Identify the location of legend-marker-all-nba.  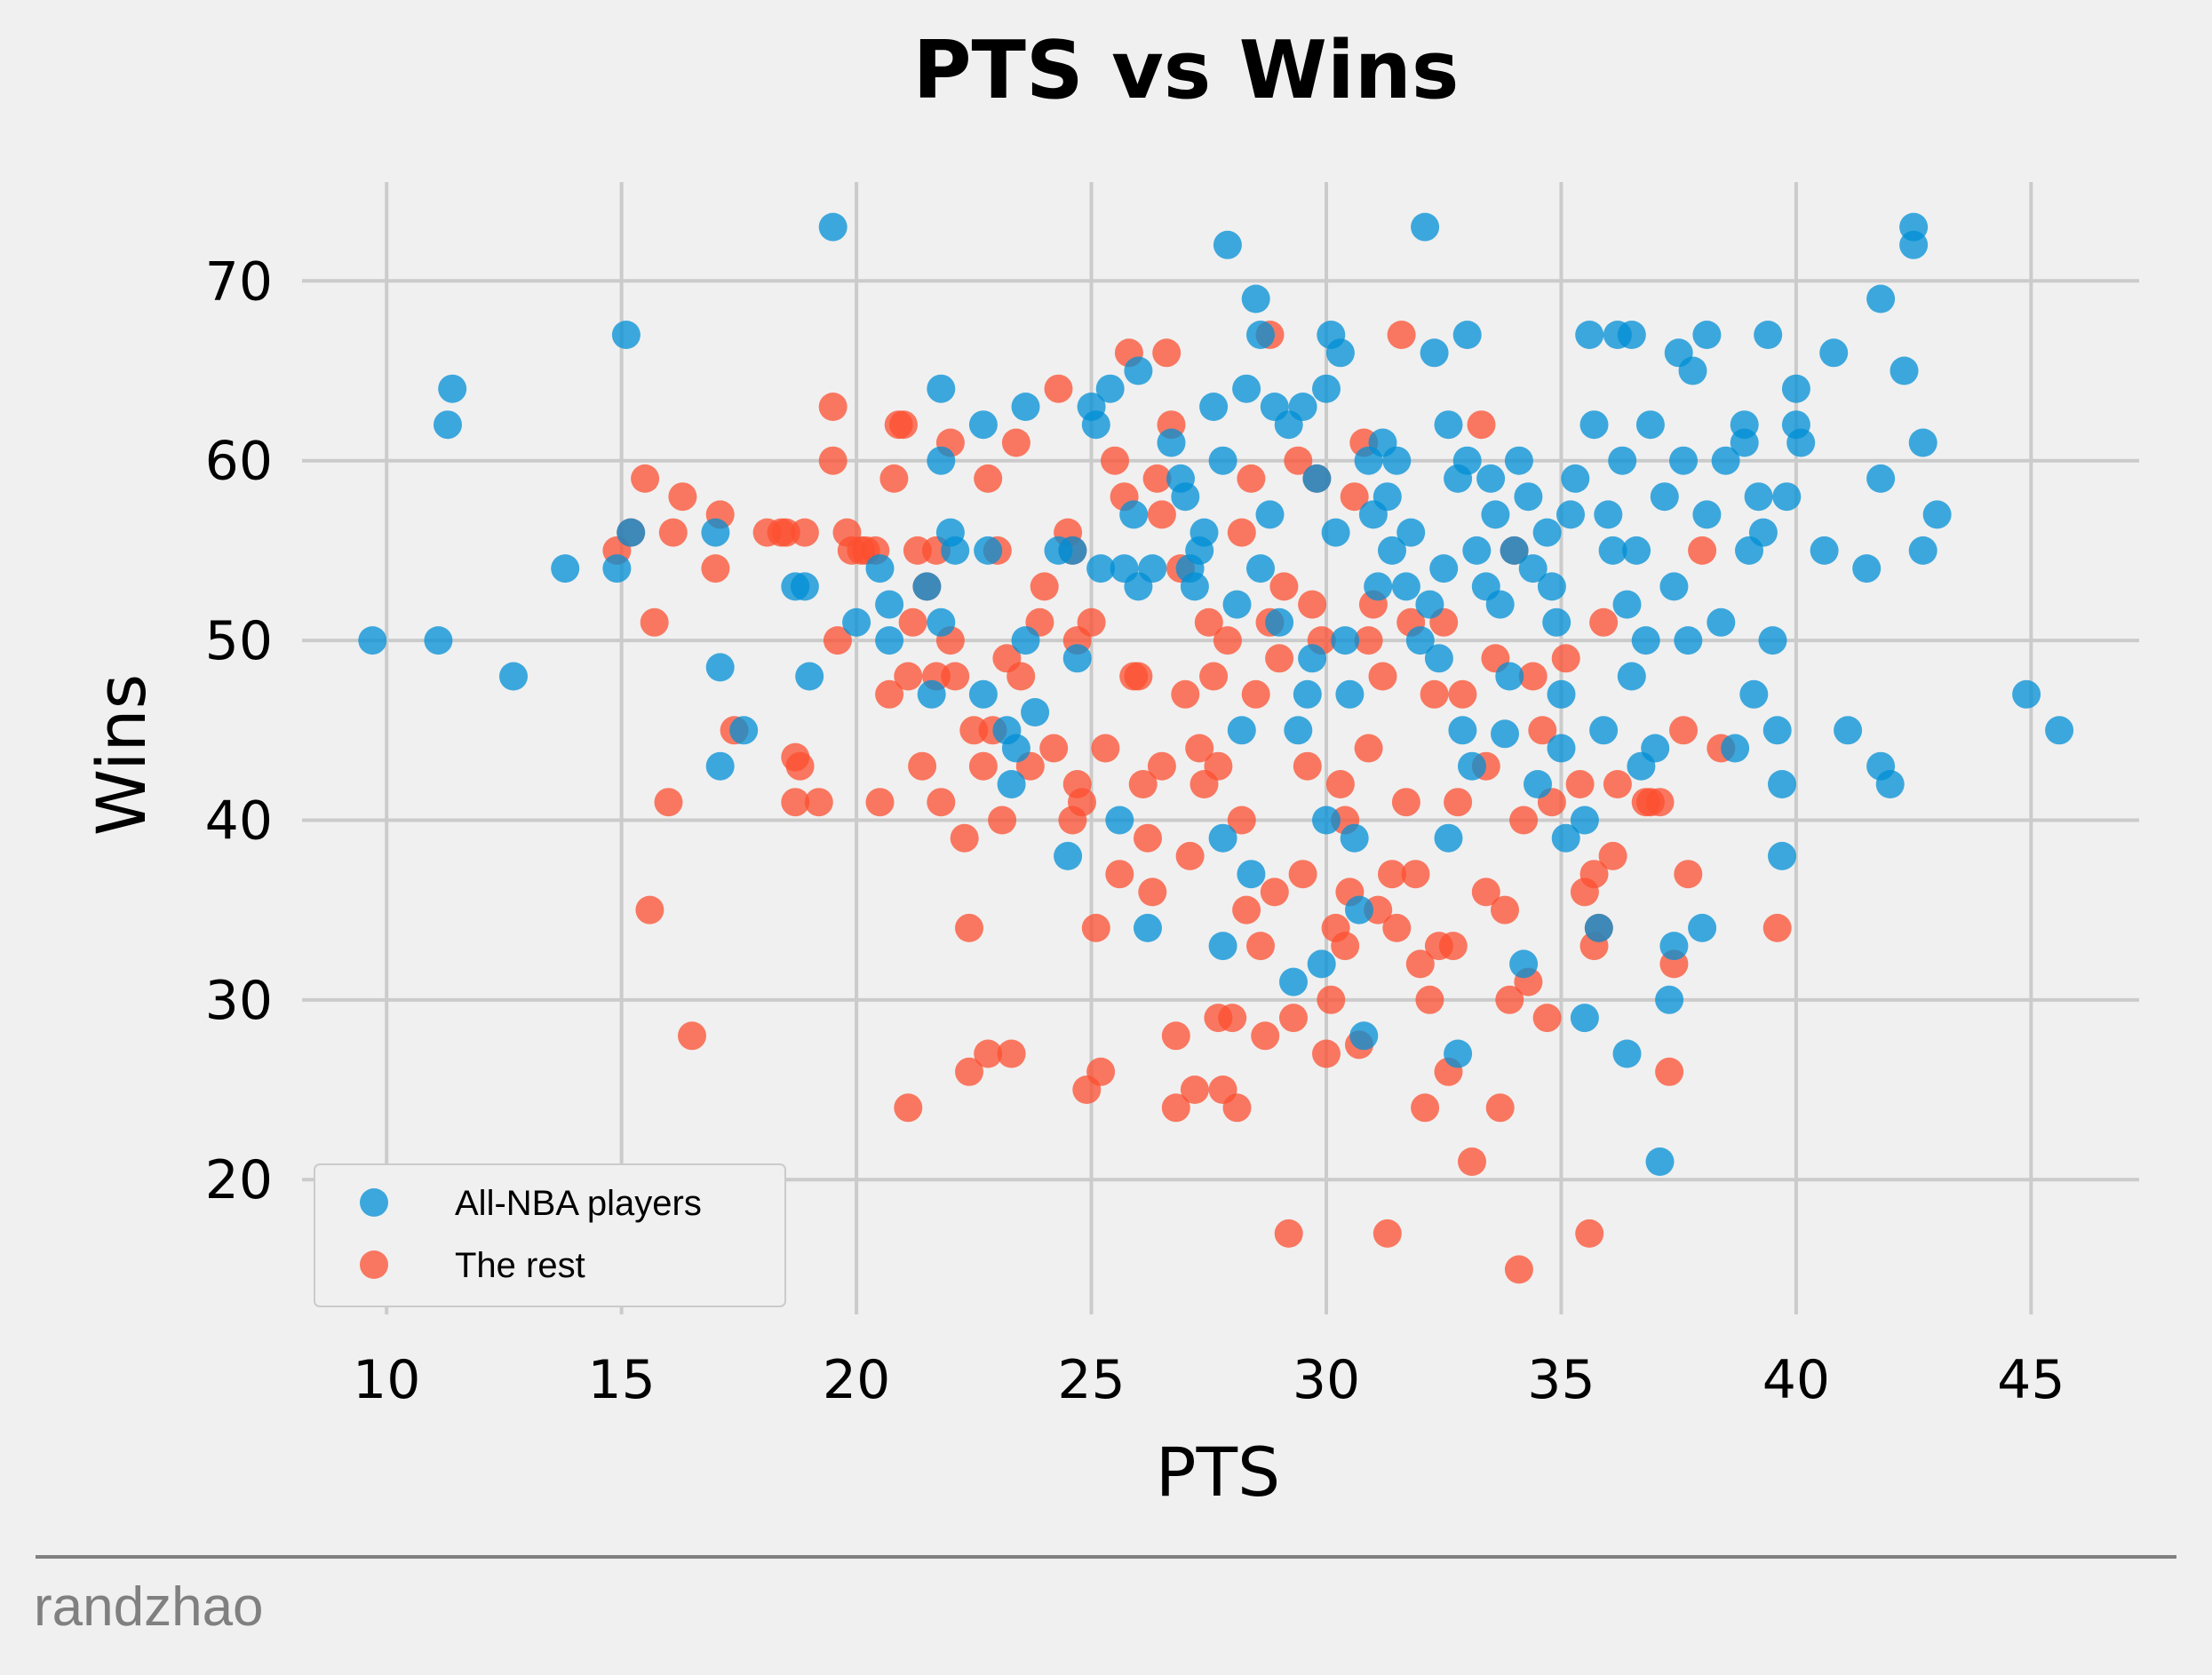
(374, 1202).